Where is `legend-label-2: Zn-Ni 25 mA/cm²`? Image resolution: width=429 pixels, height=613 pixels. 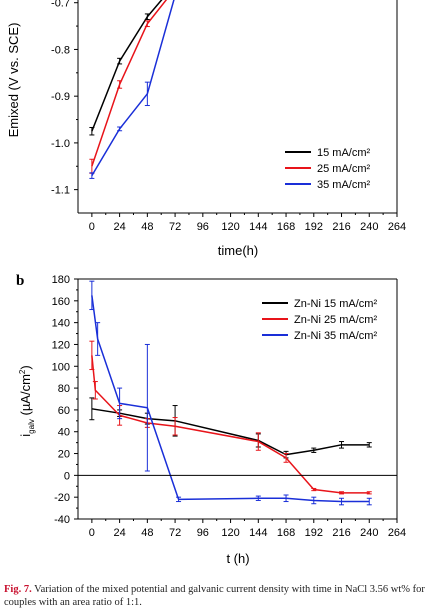 legend-label-2: Zn-Ni 25 mA/cm² is located at coordinates (335, 320).